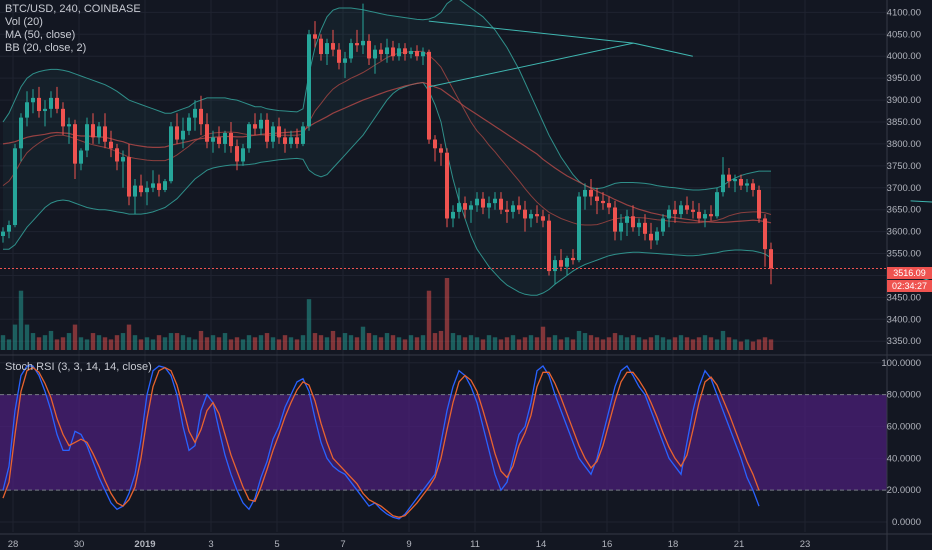  I want to click on price-tick-9: 3800.00, so click(904, 144).